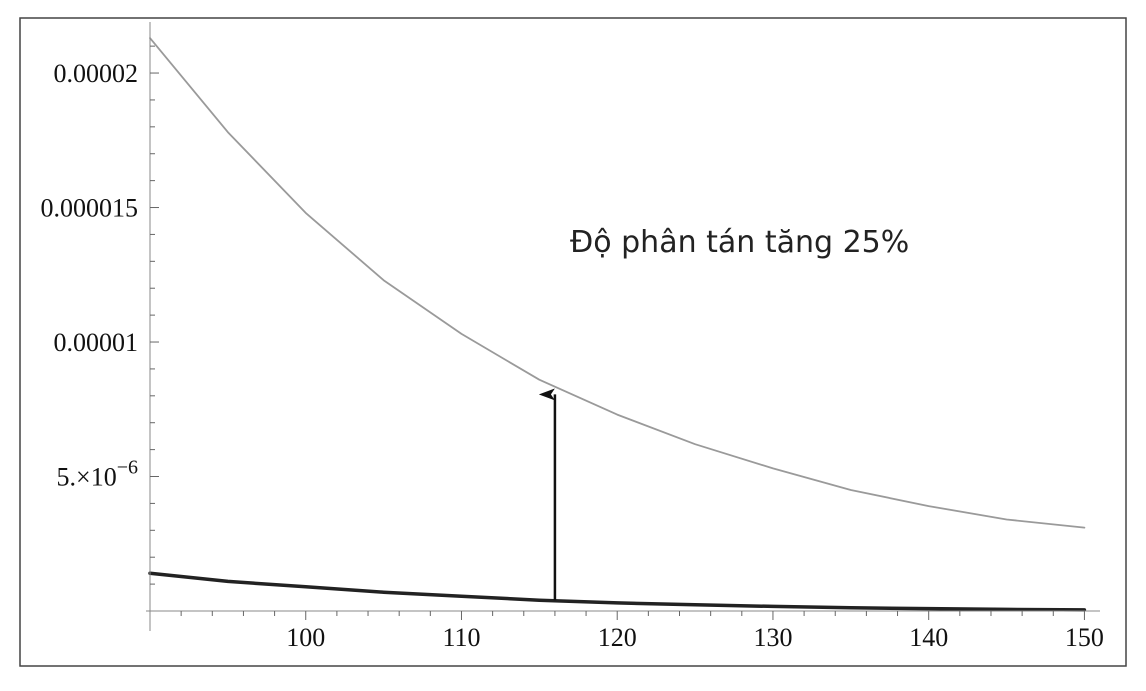 The width and height of the screenshot is (1146, 691). I want to click on x-tick-label: 150, so click(1084, 637).